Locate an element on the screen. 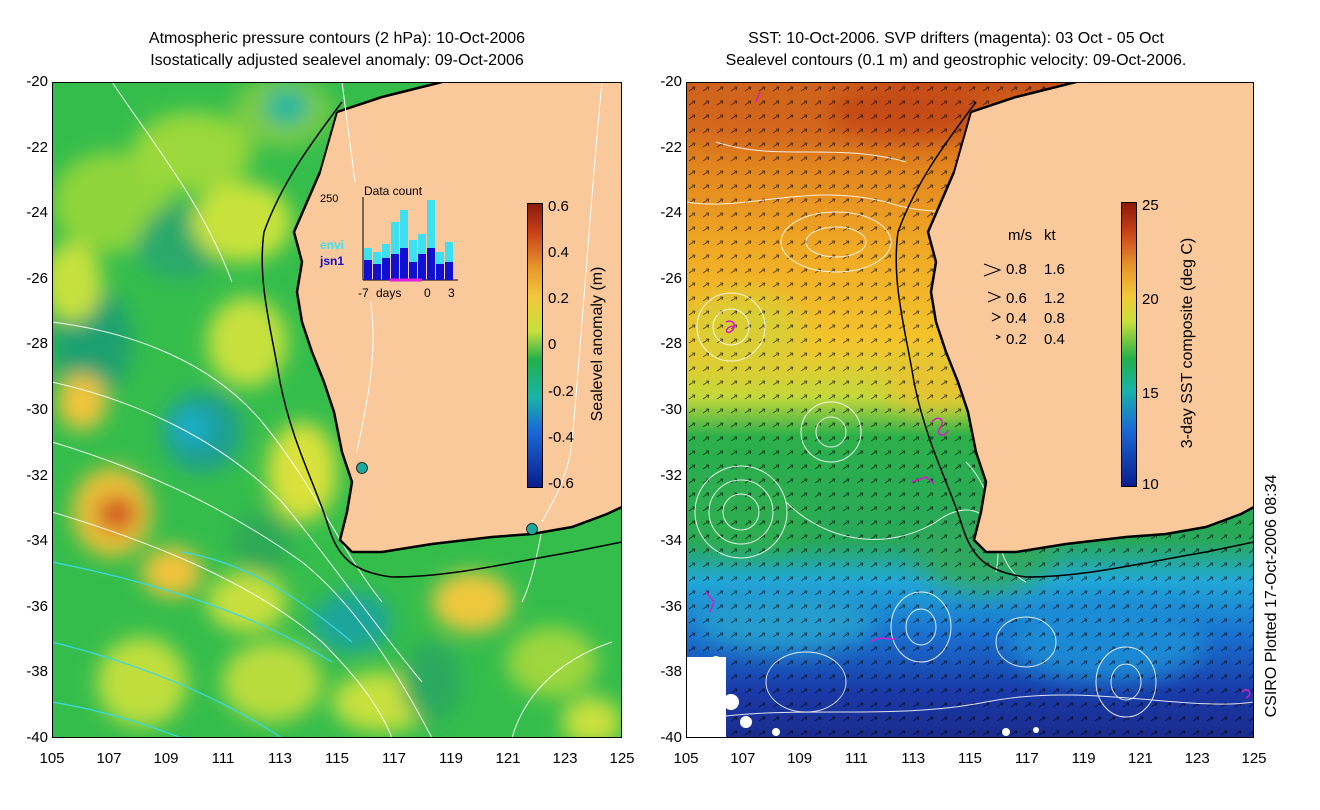  inset-title: Data count is located at coordinates (393, 191).